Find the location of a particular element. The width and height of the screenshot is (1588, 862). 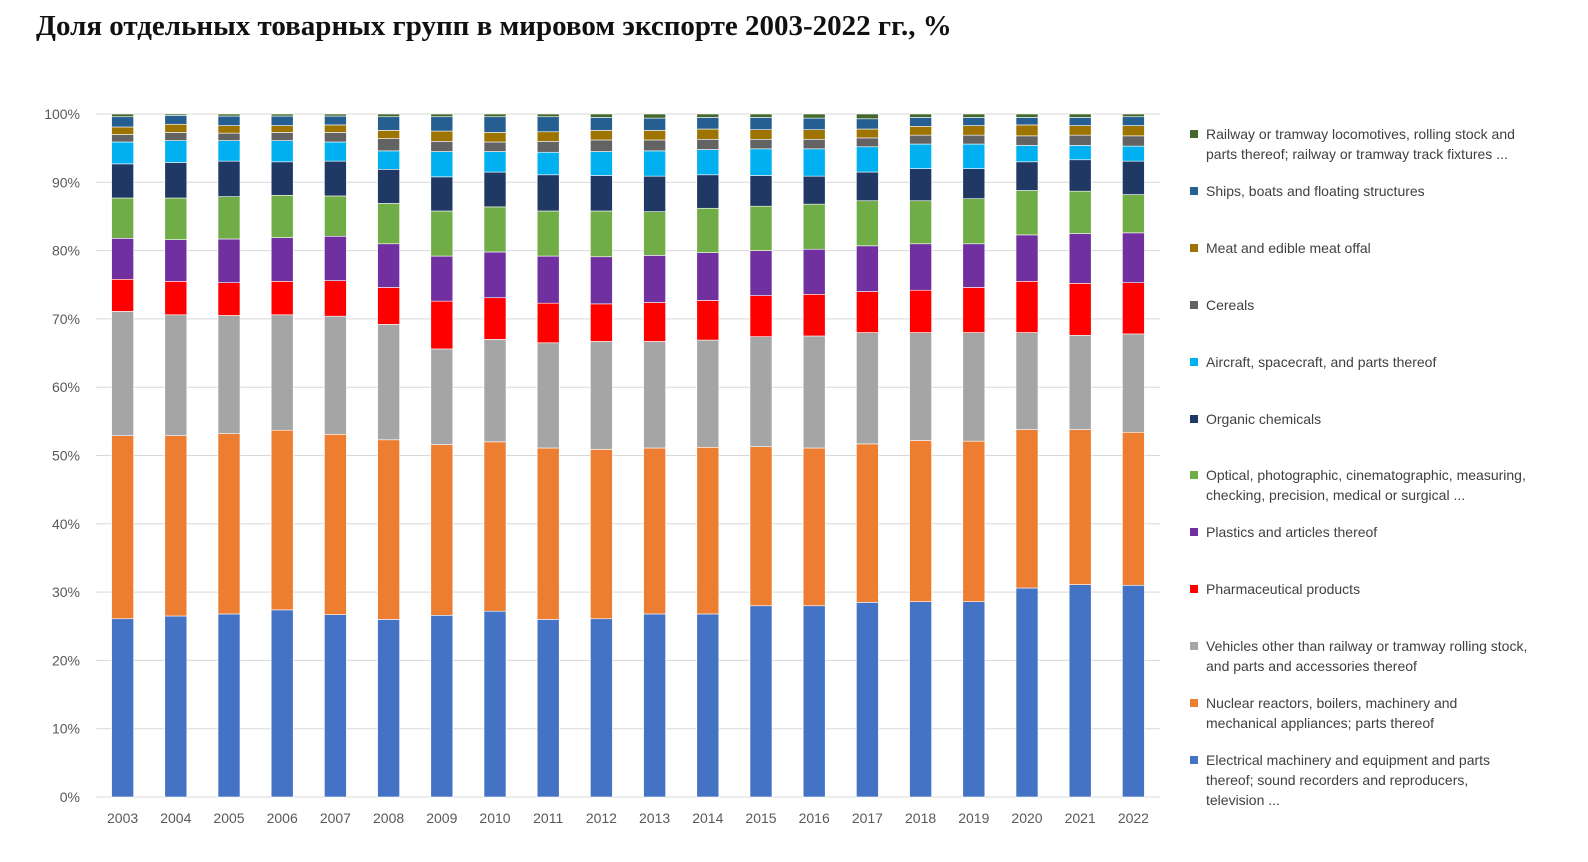

x-tick-label: 2013 is located at coordinates (654, 818).